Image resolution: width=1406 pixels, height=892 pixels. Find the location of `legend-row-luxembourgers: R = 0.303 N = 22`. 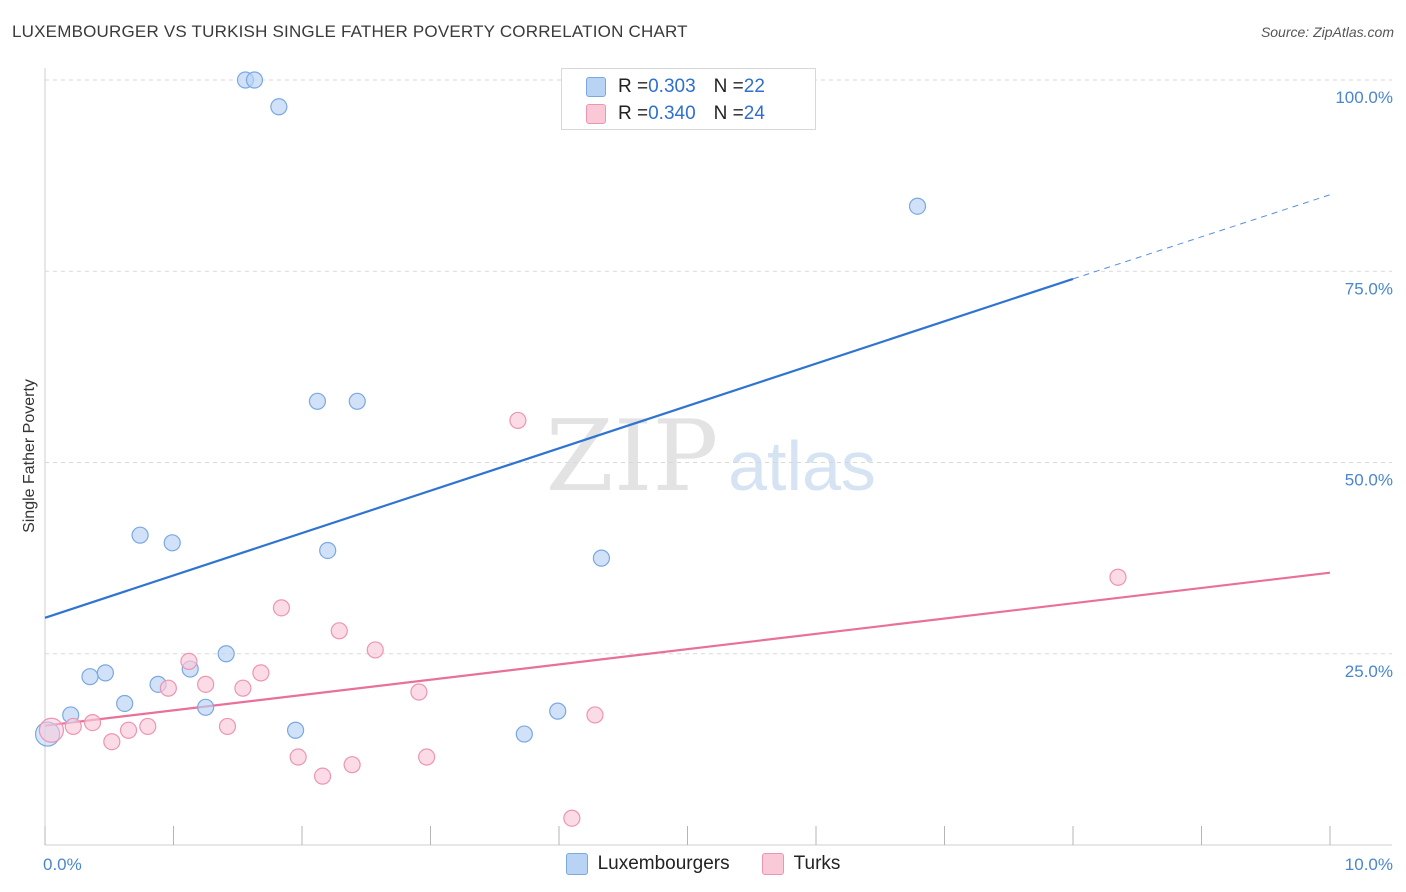

legend-row-luxembourgers: R = 0.303 N = 22 is located at coordinates (675, 87).